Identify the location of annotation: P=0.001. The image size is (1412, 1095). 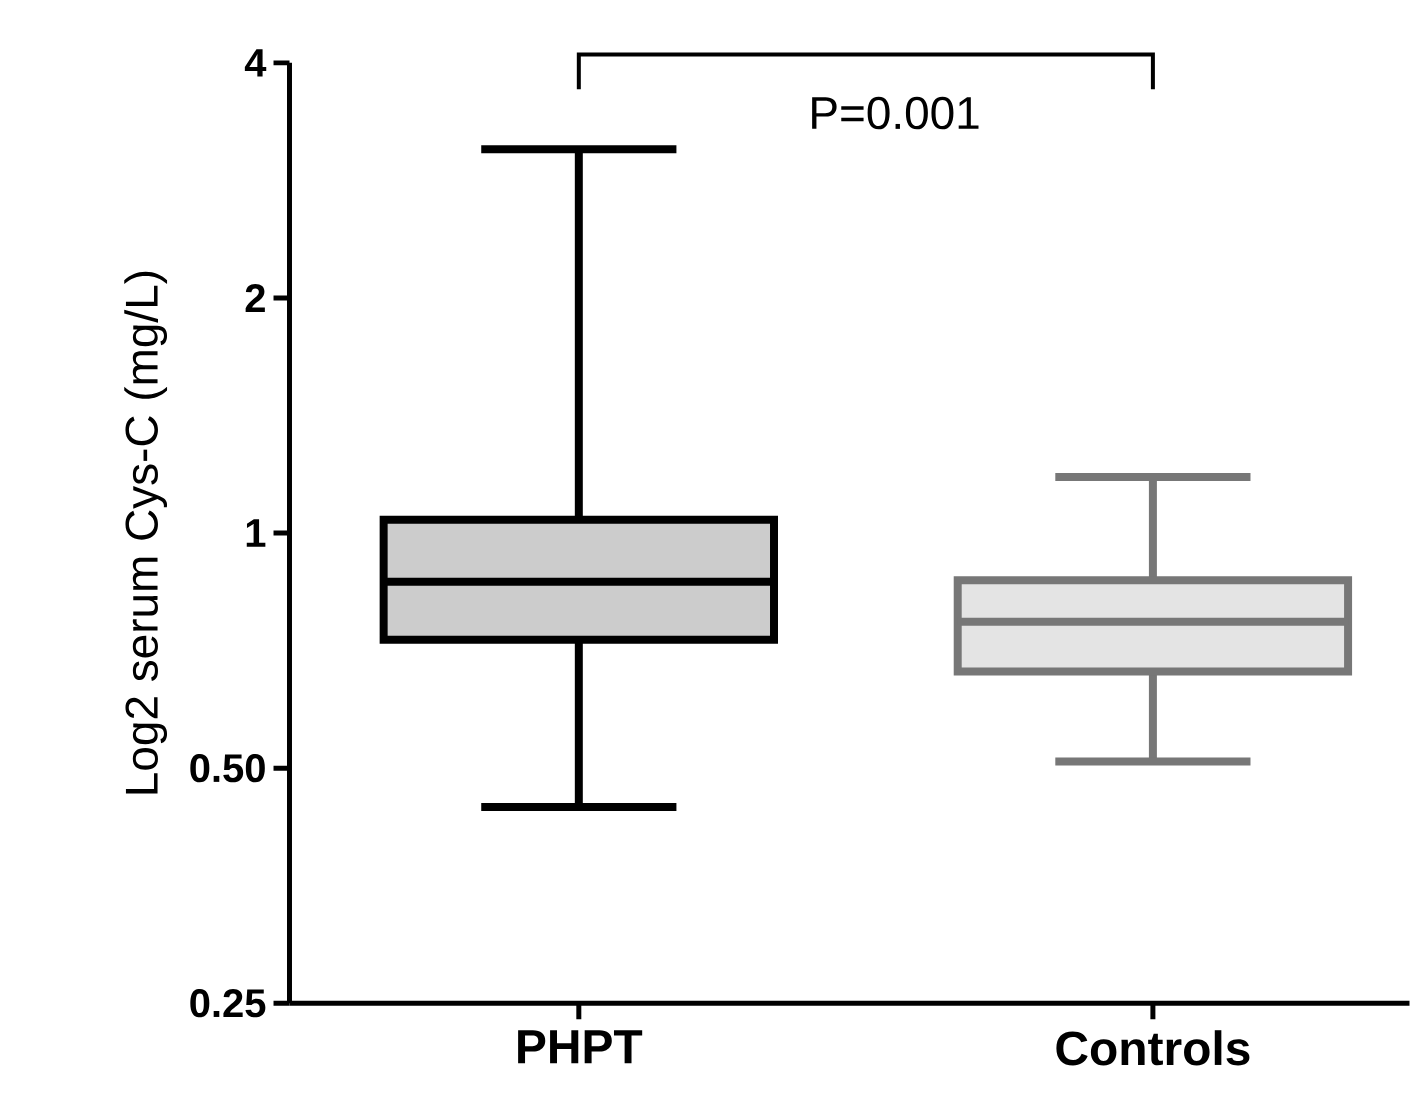
(895, 113).